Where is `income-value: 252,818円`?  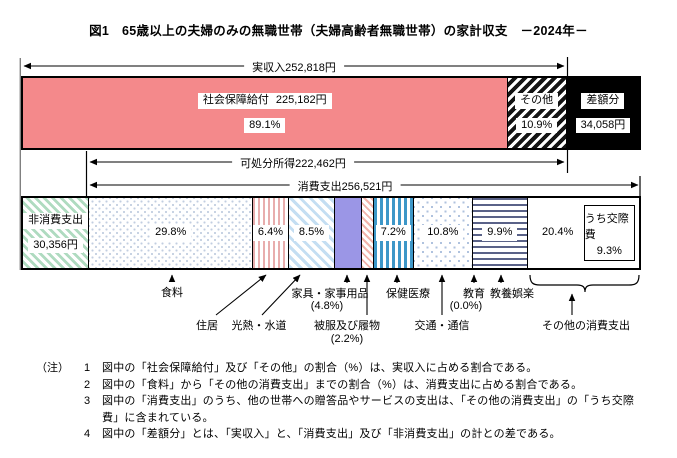 income-value: 252,818円 is located at coordinates (310, 68).